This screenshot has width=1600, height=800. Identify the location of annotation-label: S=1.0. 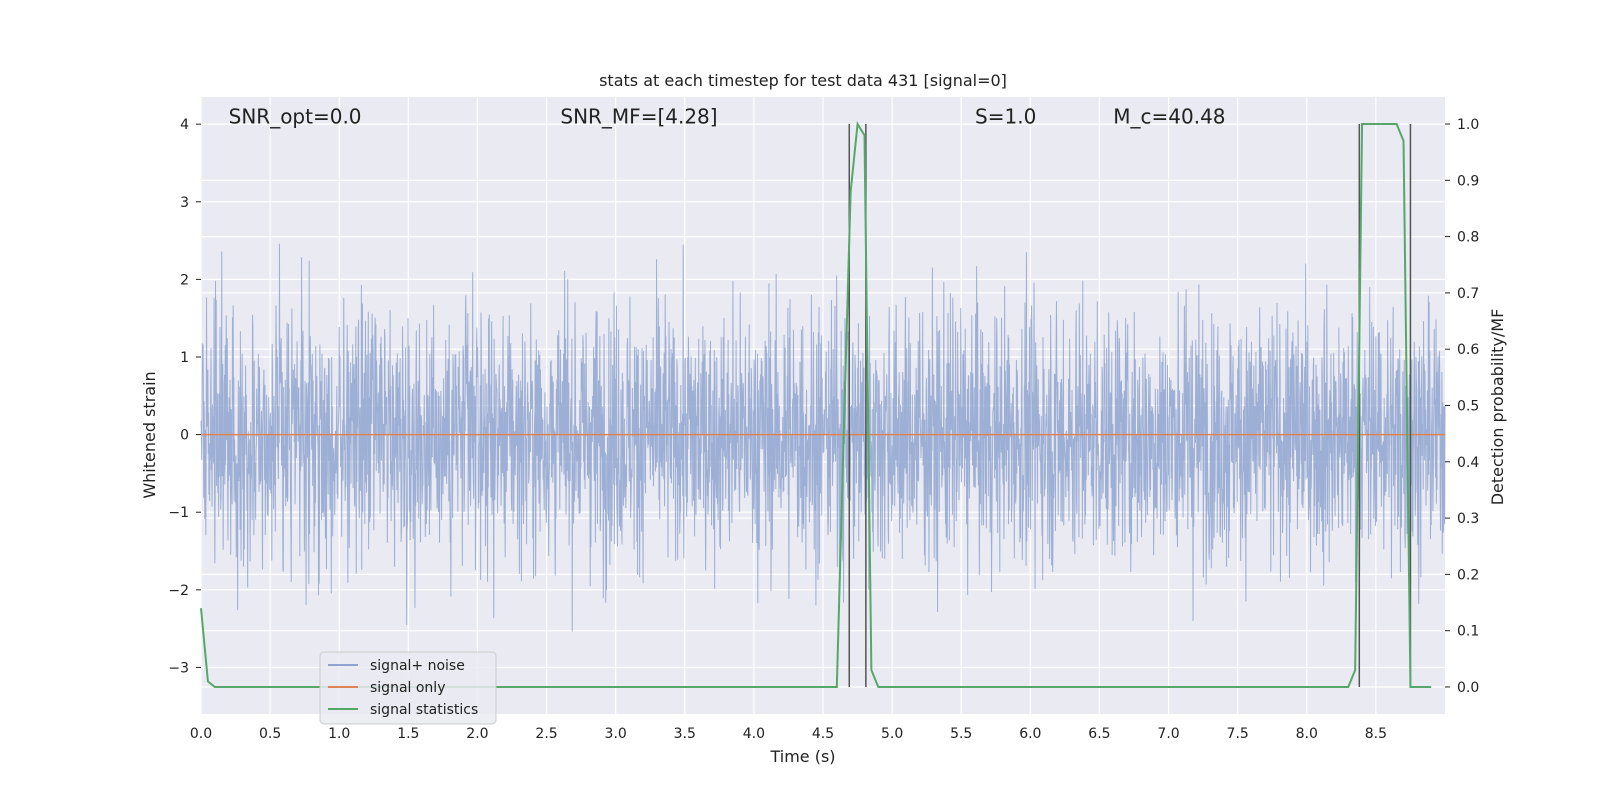
(1005, 116).